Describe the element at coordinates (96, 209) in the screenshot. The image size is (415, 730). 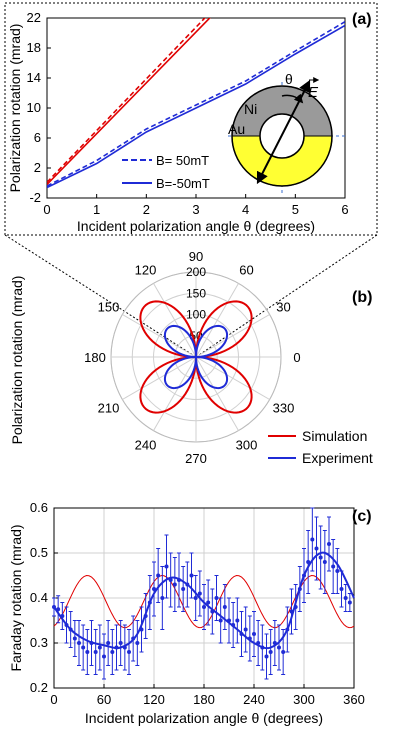
I see `panel-a-x-tick-label: 1` at that location.